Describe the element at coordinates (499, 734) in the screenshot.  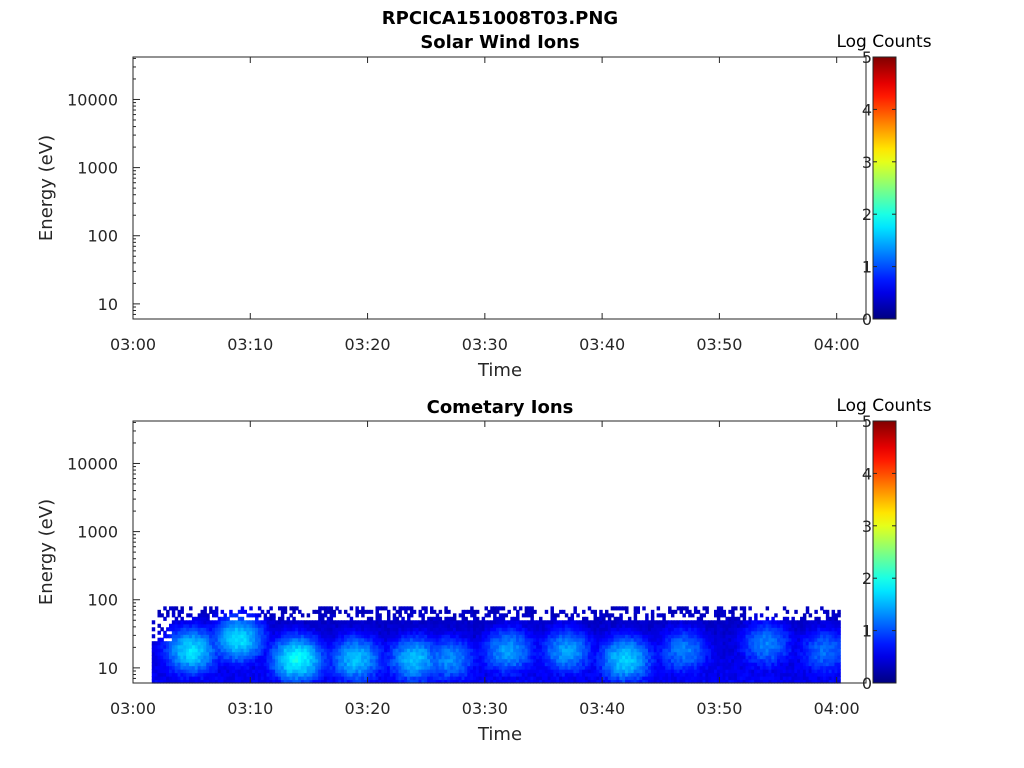
I see `x-axis-label: Time` at that location.